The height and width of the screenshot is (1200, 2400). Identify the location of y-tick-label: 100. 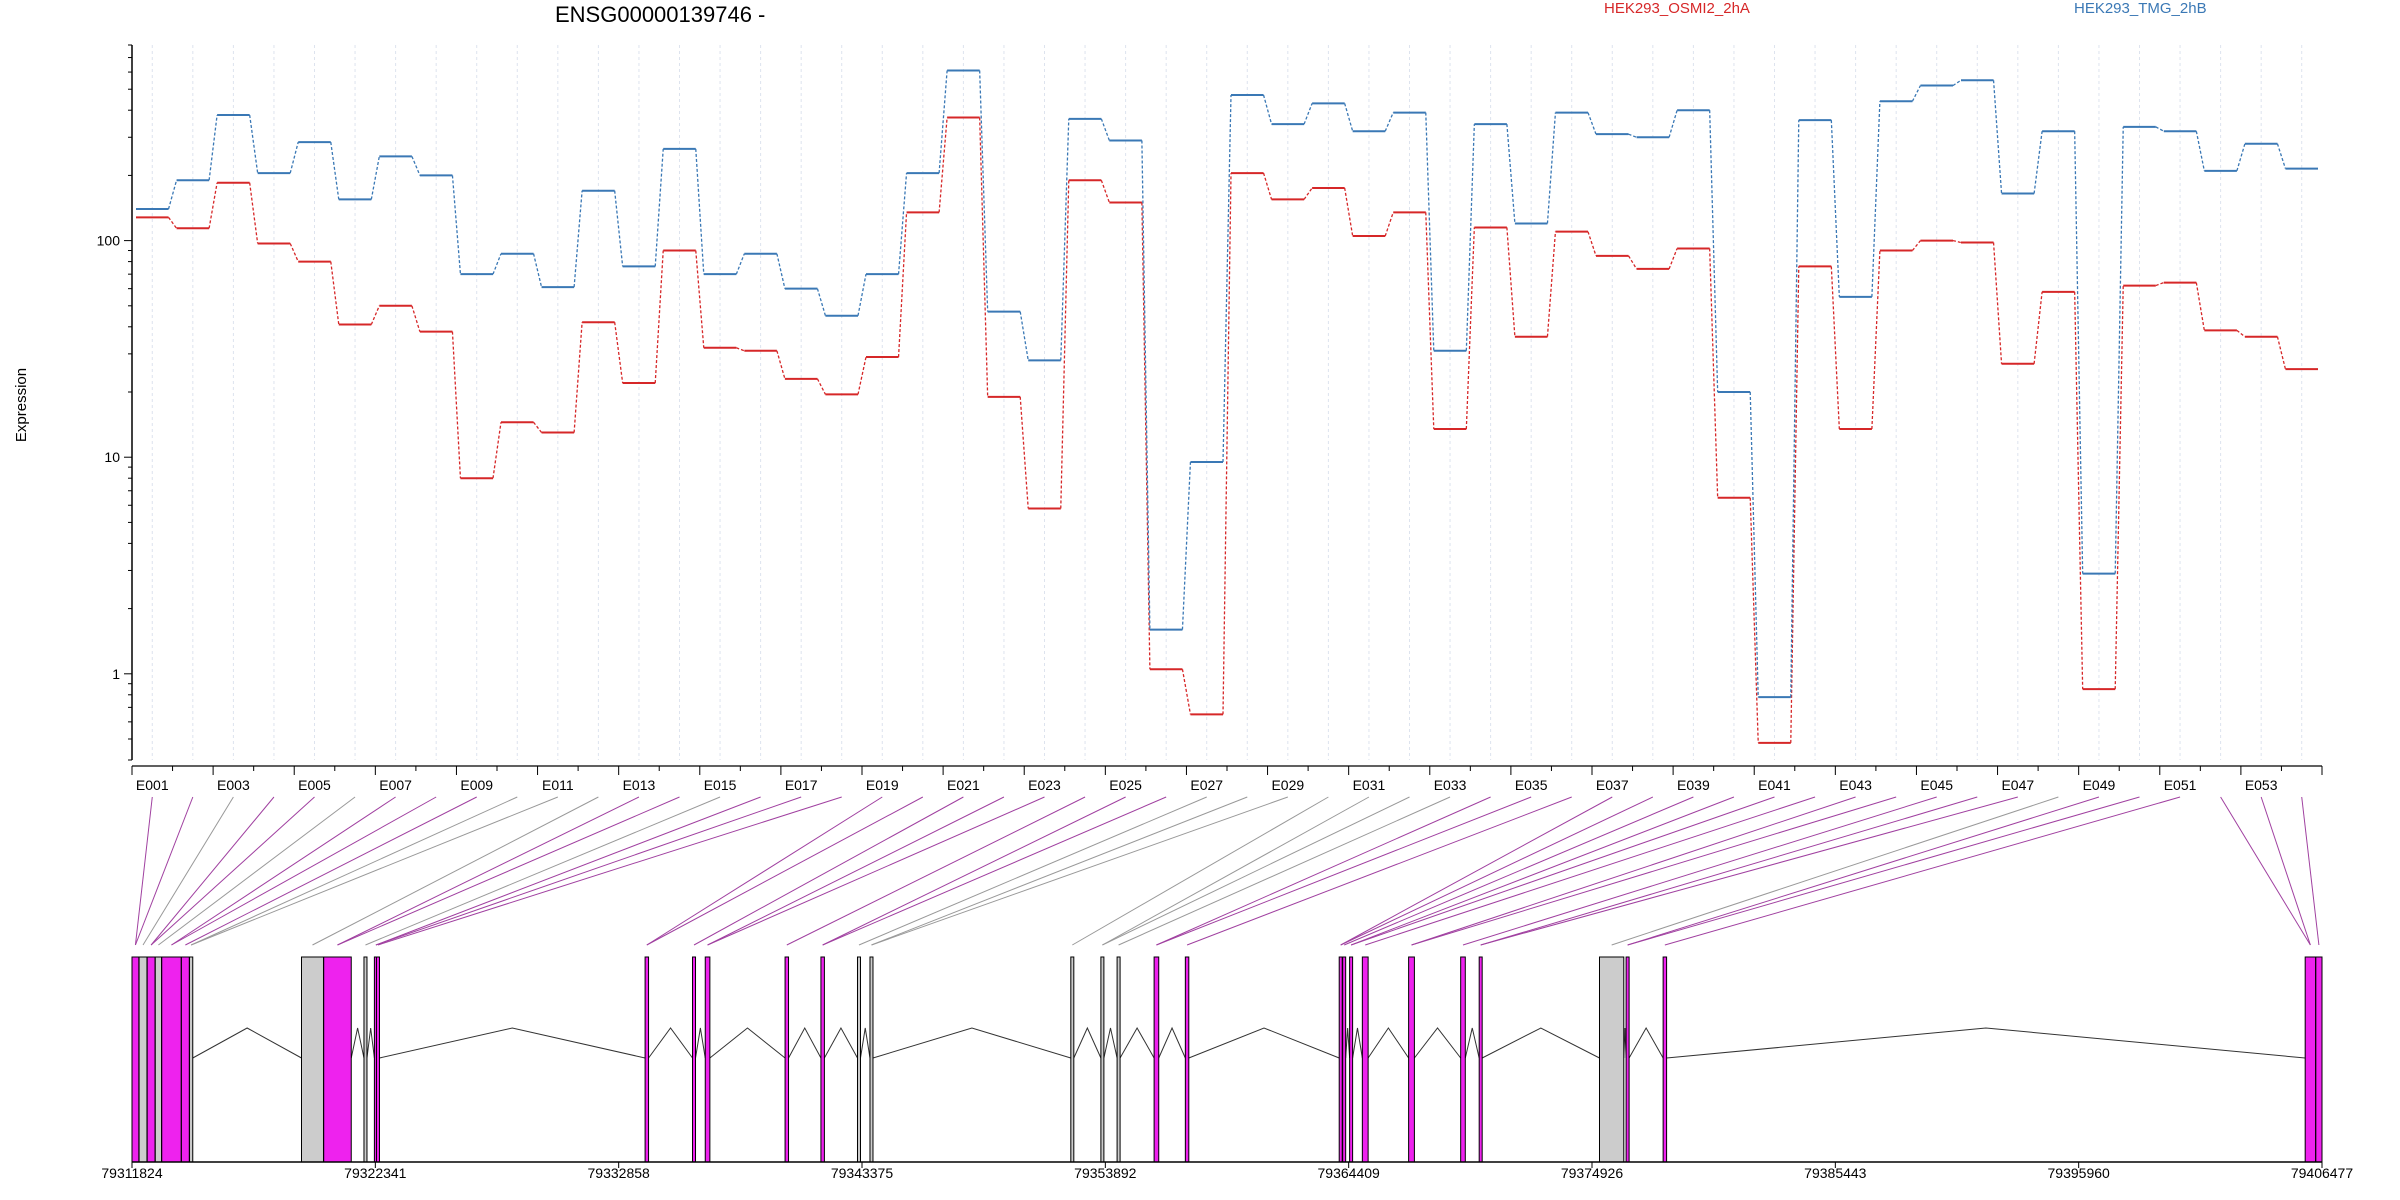
(109, 241).